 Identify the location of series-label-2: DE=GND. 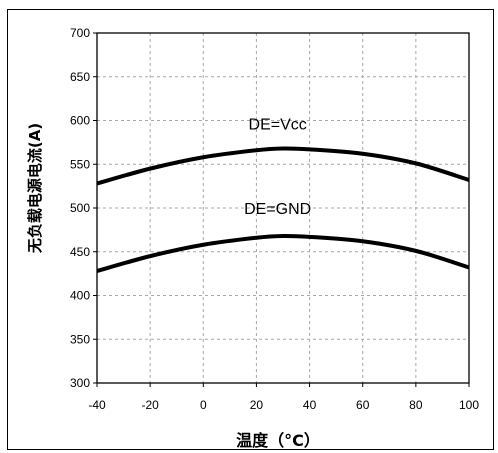
(277, 209).